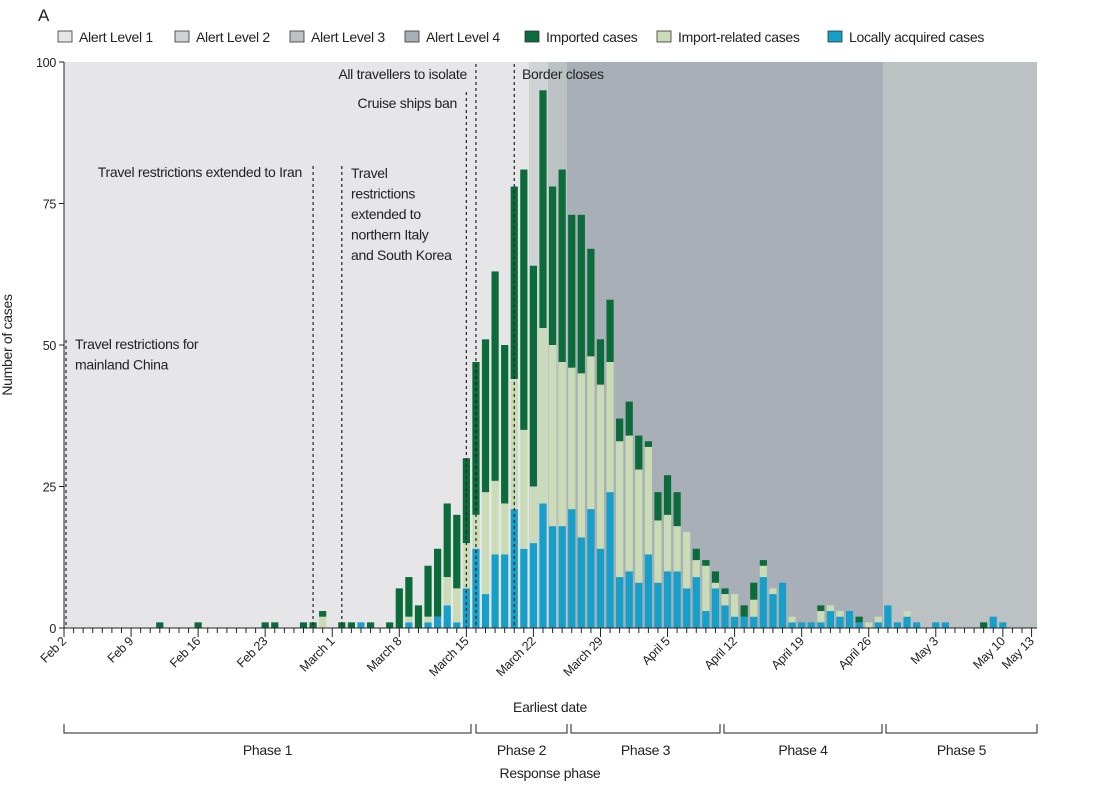  What do you see at coordinates (550, 773) in the screenshot?
I see `phase-axis-label: Response phase` at bounding box center [550, 773].